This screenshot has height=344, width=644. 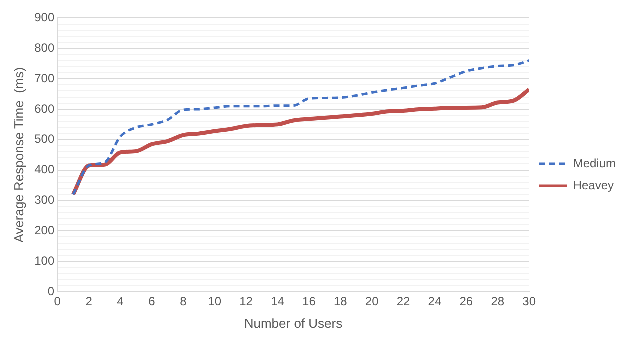 I want to click on x-tick-label: 12, so click(x=247, y=301).